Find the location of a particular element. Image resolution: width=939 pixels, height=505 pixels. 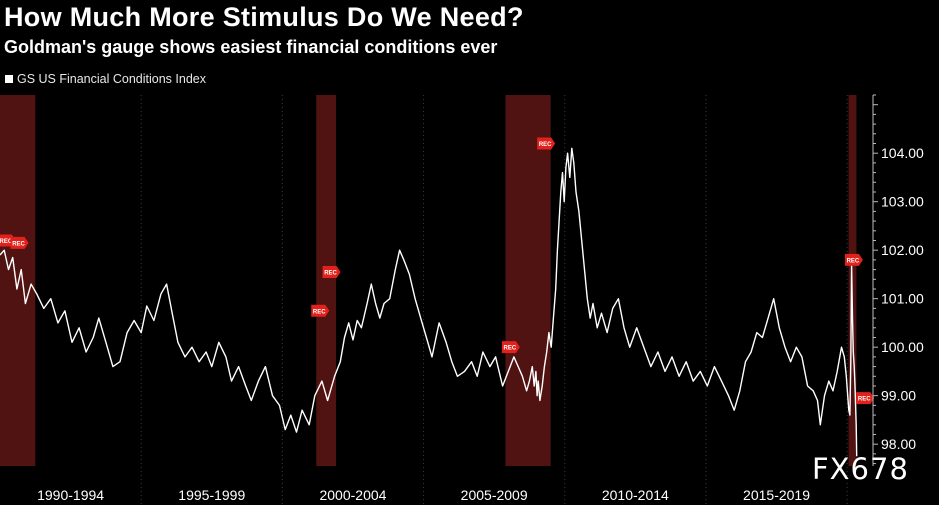

x-period-label: 2010-2014 is located at coordinates (635, 495).